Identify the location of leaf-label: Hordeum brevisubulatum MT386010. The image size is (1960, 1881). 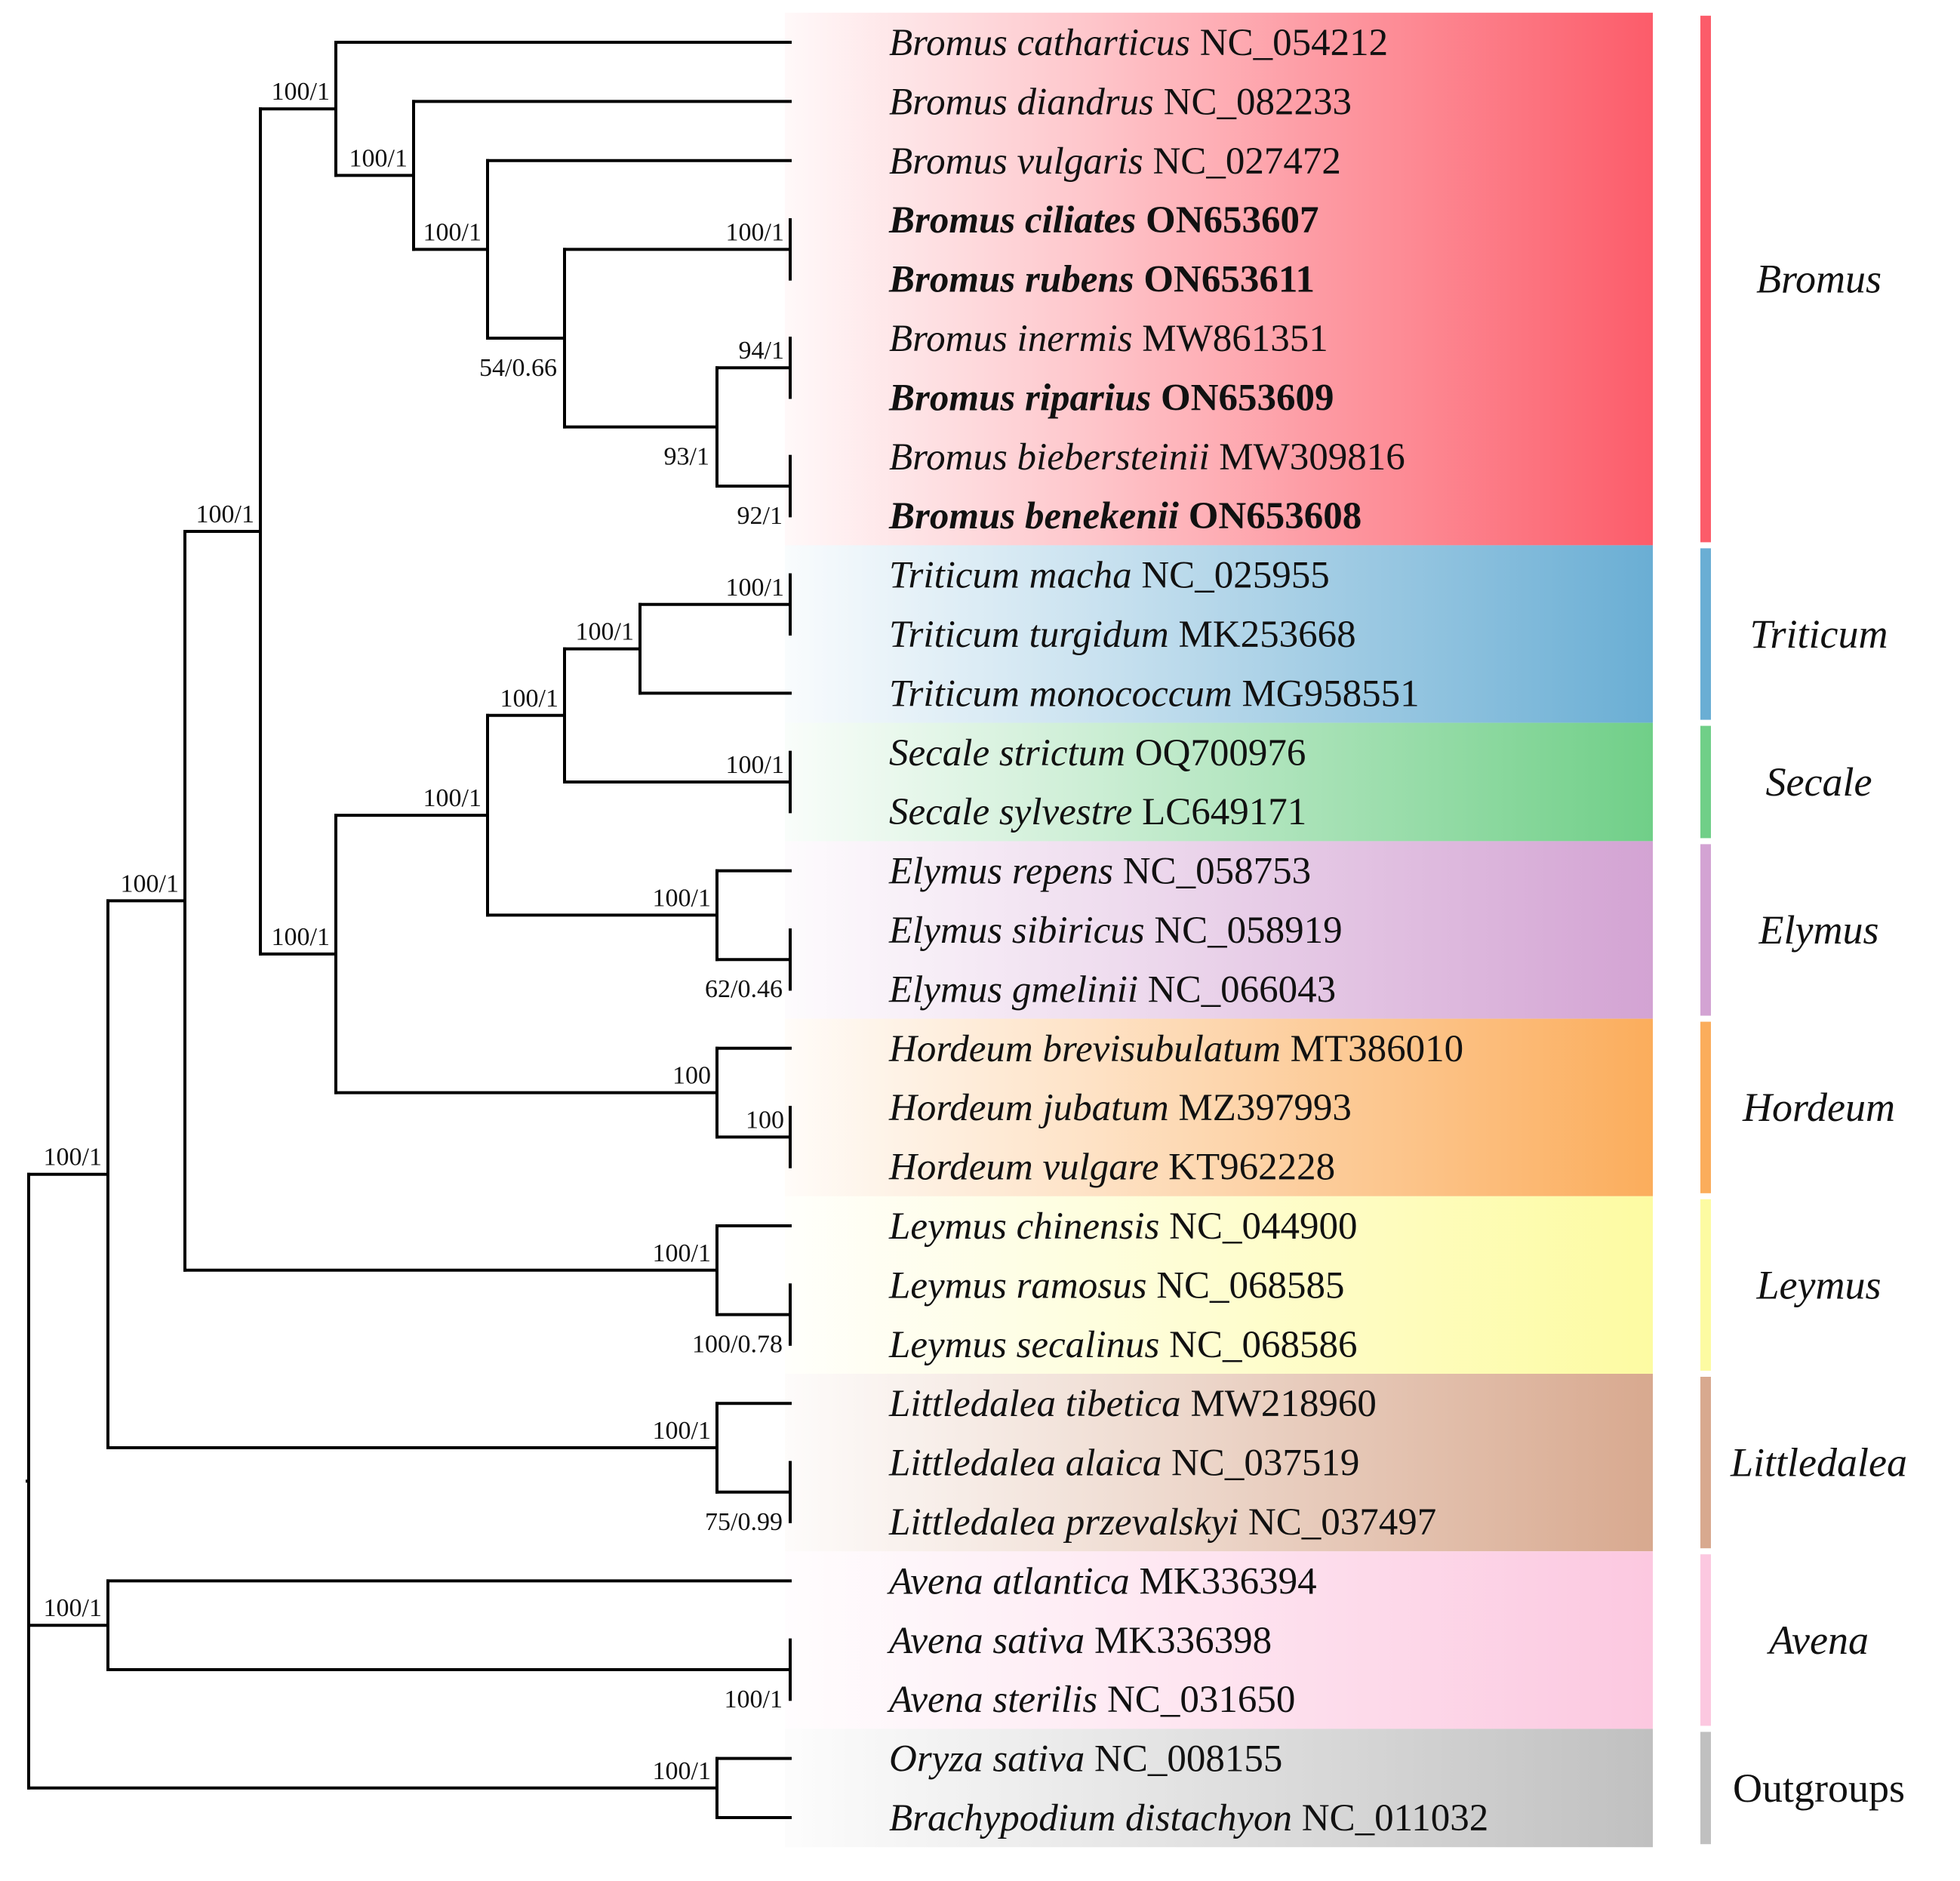
(1175, 1049).